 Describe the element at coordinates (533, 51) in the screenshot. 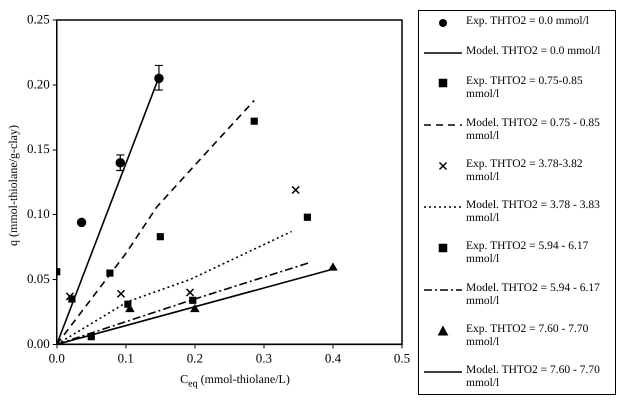

I see `legend-label: Model. THTO2 = 0.0 mmol/l` at that location.